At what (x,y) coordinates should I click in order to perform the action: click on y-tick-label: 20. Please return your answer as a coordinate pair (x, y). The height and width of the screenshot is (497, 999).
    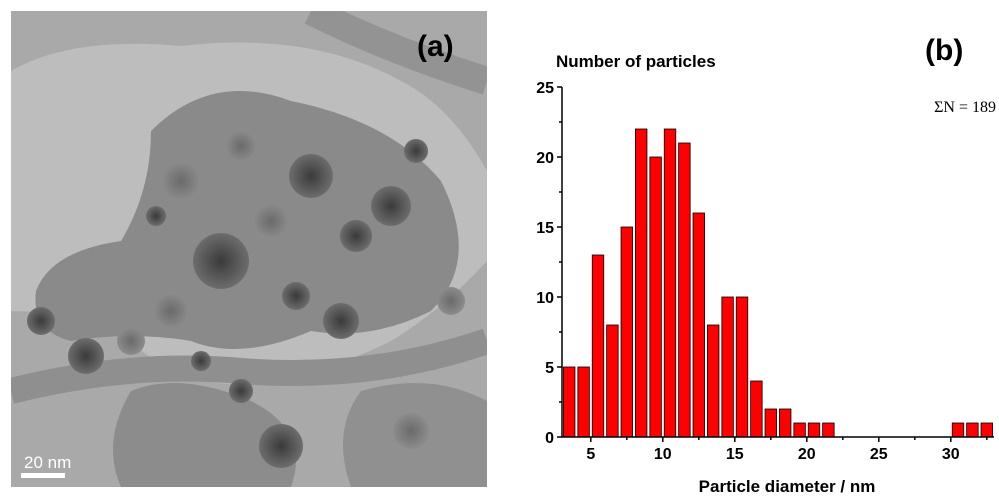
    Looking at the image, I should click on (545, 158).